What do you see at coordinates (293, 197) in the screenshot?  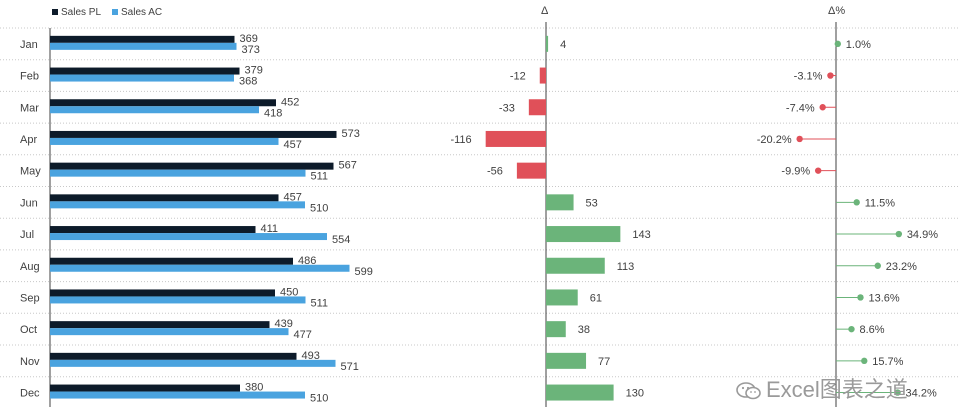 I see `data-label-sales-pl: 457` at bounding box center [293, 197].